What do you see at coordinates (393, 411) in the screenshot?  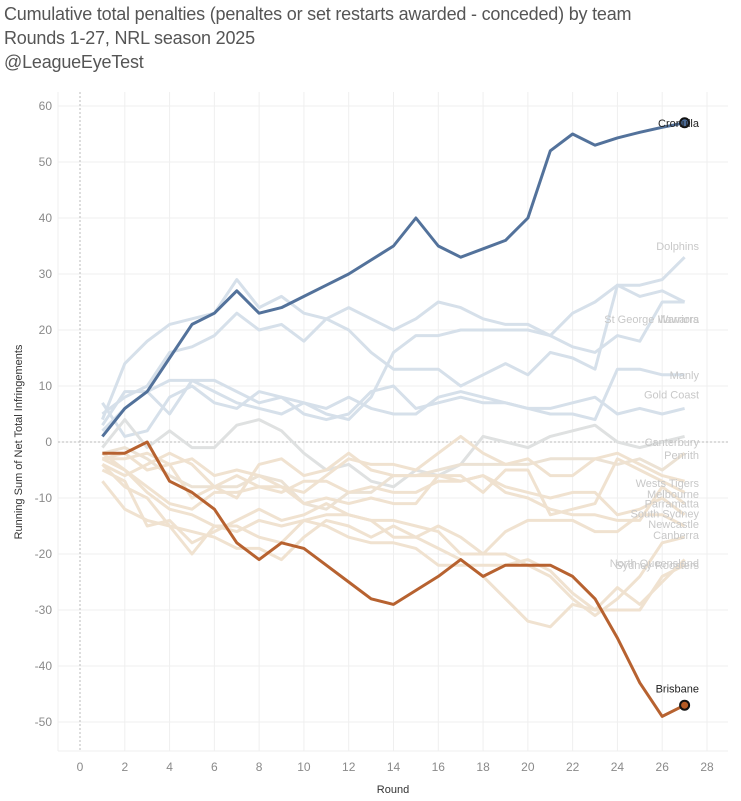 I see `series-line-gold-coast` at bounding box center [393, 411].